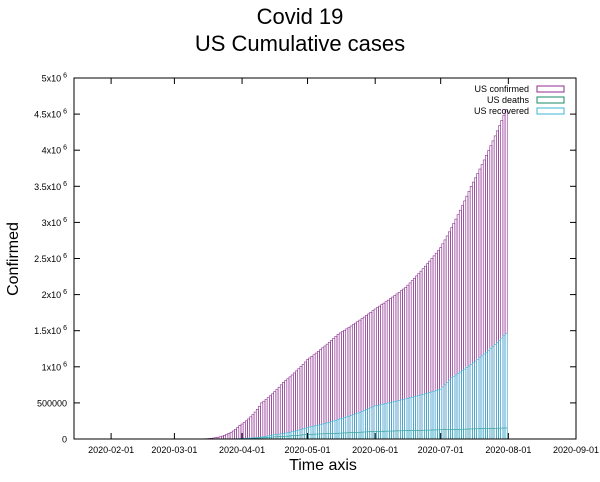 Image resolution: width=600 pixels, height=482 pixels. What do you see at coordinates (501, 111) in the screenshot?
I see `legend-label: US recovered` at bounding box center [501, 111].